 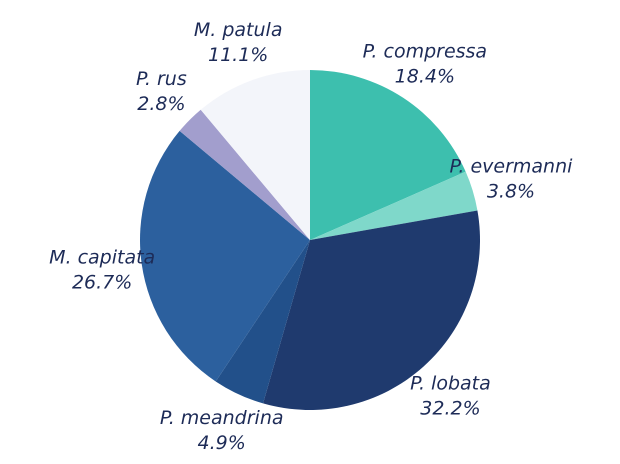 I want to click on slice-label: M. patula, so click(x=238, y=30).